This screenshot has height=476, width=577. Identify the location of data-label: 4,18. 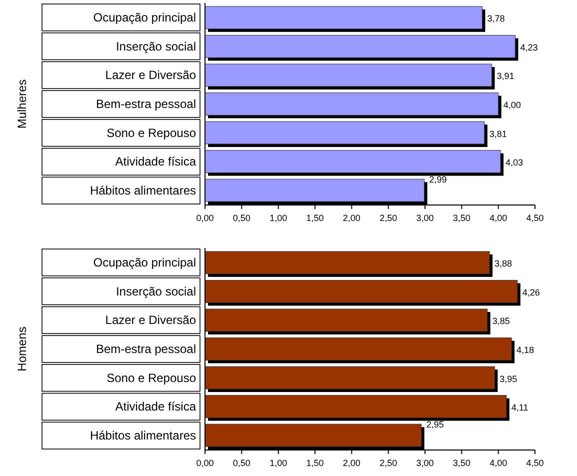
(525, 350).